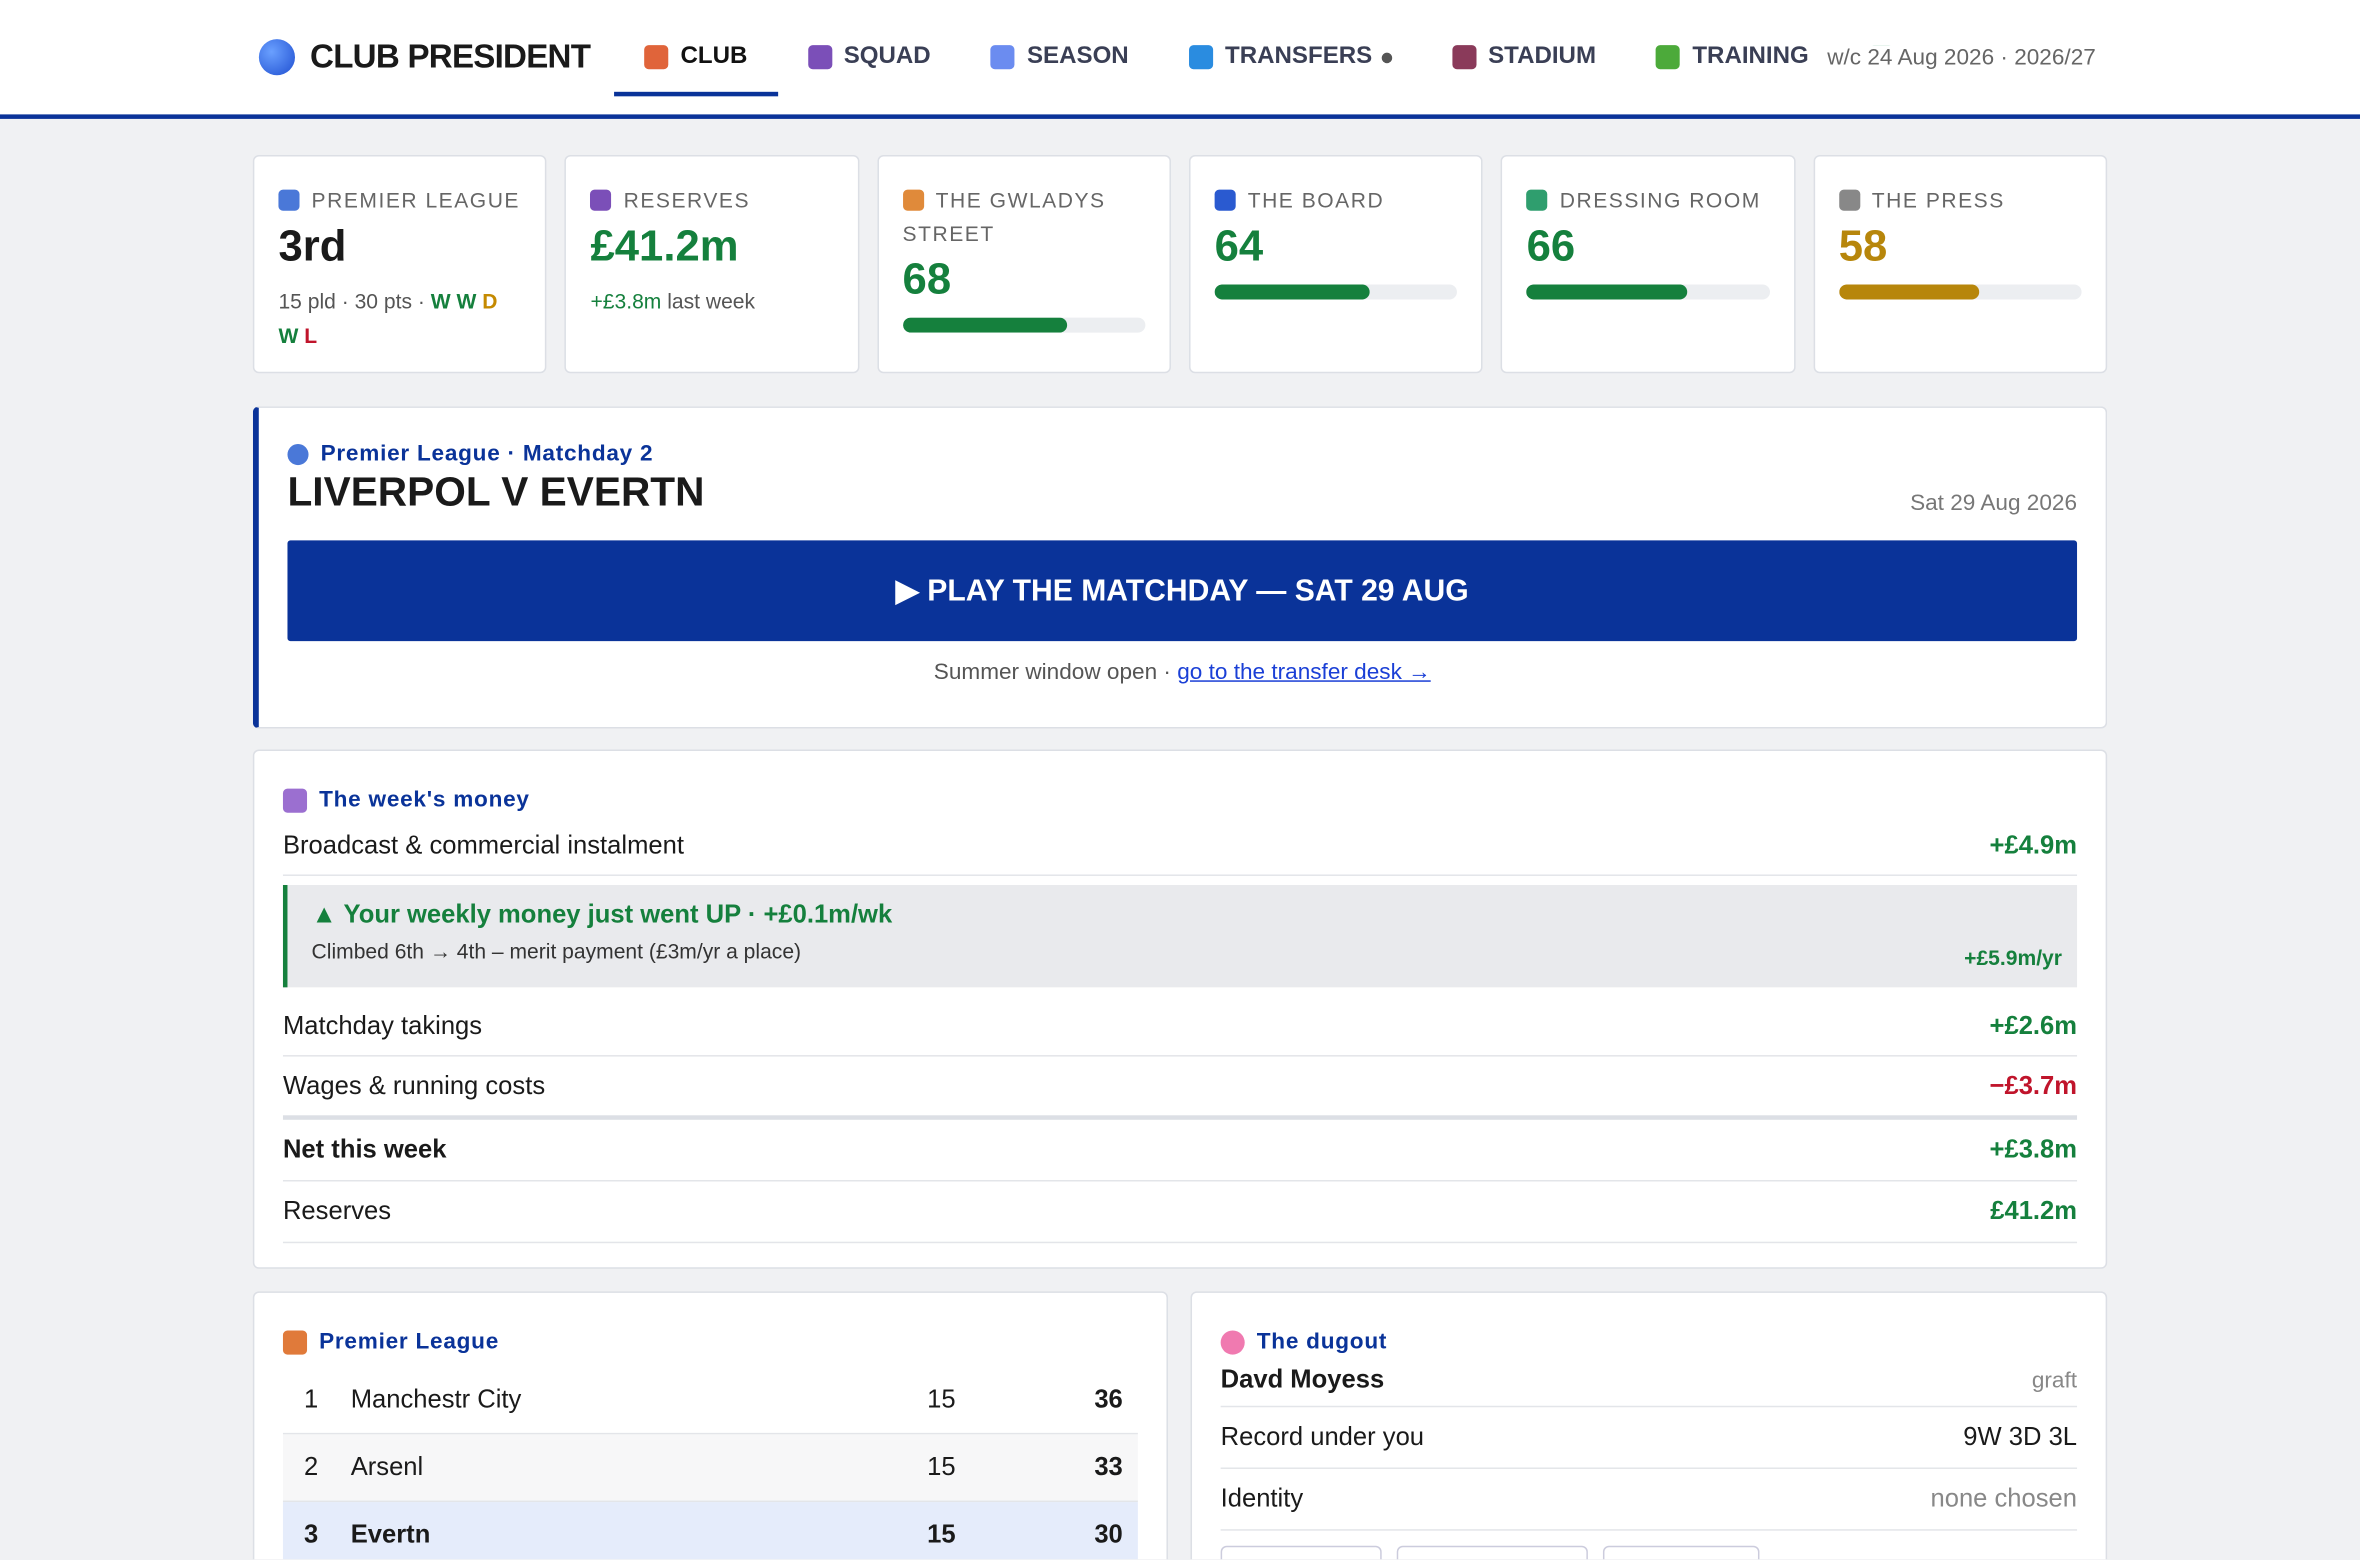 This screenshot has width=2360, height=1560. I want to click on logo, so click(276, 57).